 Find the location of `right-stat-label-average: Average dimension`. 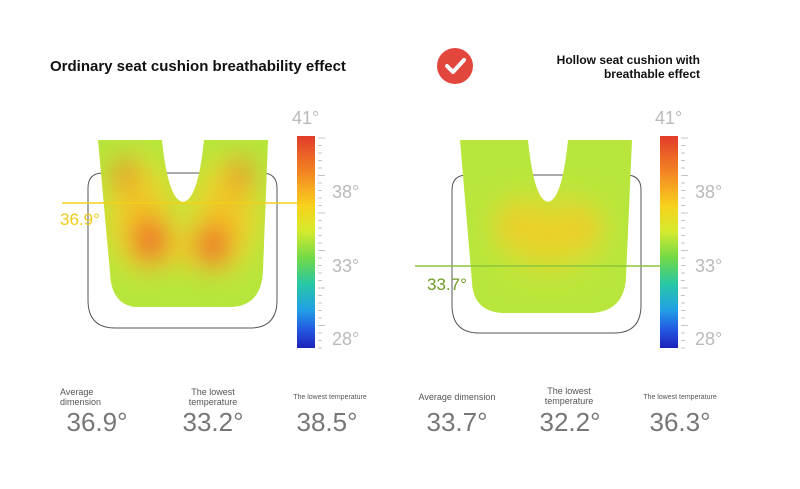

right-stat-label-average: Average dimension is located at coordinates (457, 397).